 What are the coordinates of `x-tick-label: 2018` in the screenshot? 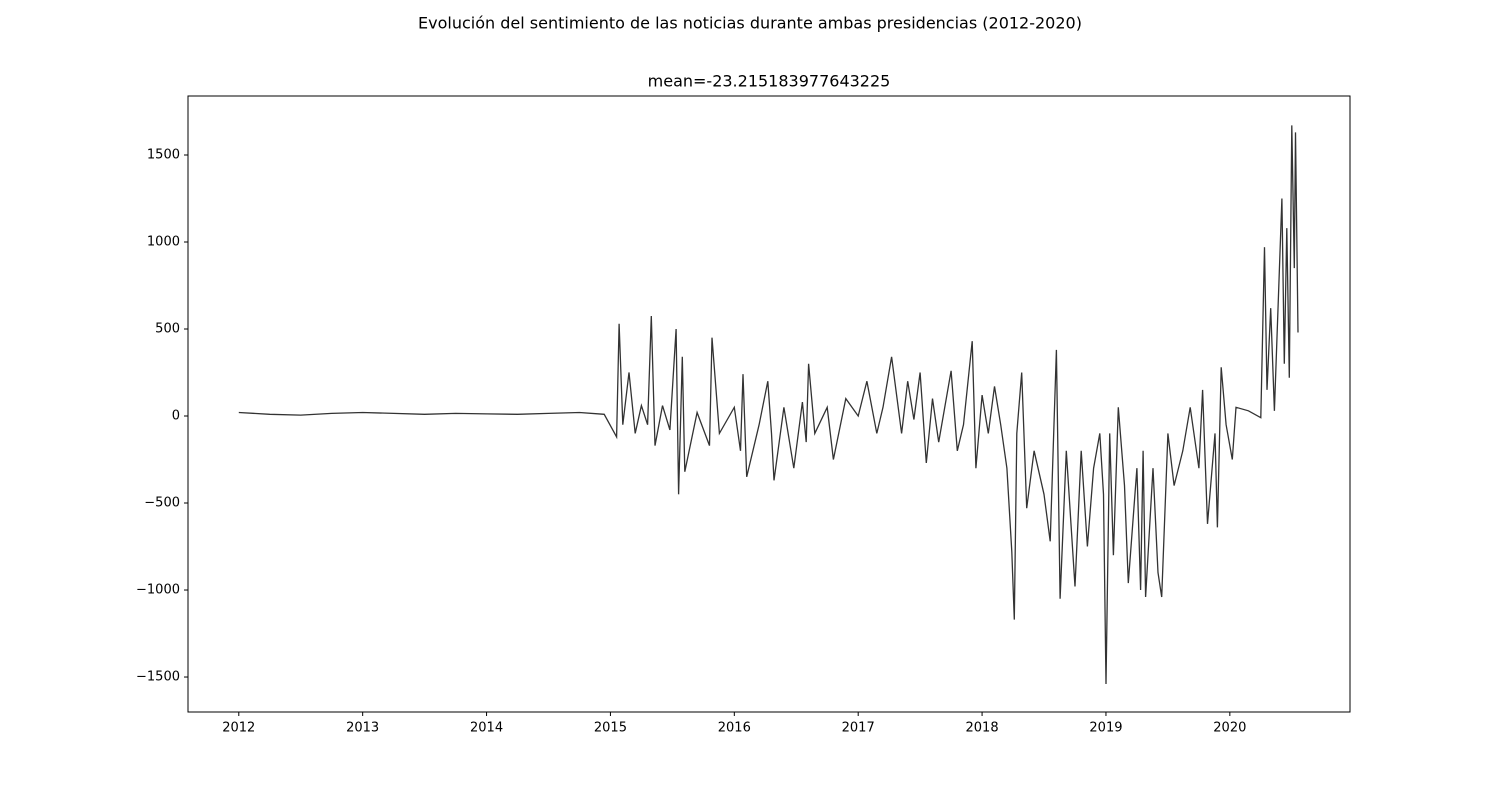 It's located at (982, 728).